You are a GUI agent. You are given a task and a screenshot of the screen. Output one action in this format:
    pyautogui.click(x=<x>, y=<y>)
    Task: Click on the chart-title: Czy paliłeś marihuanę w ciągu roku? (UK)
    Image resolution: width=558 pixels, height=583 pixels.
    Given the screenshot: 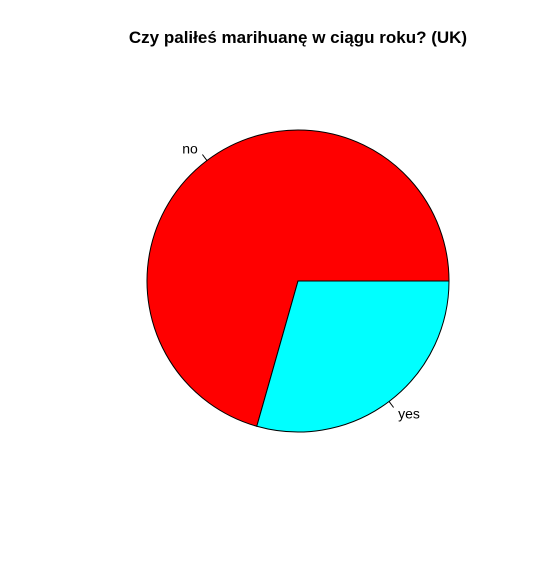 What is the action you would take?
    pyautogui.click(x=298, y=37)
    